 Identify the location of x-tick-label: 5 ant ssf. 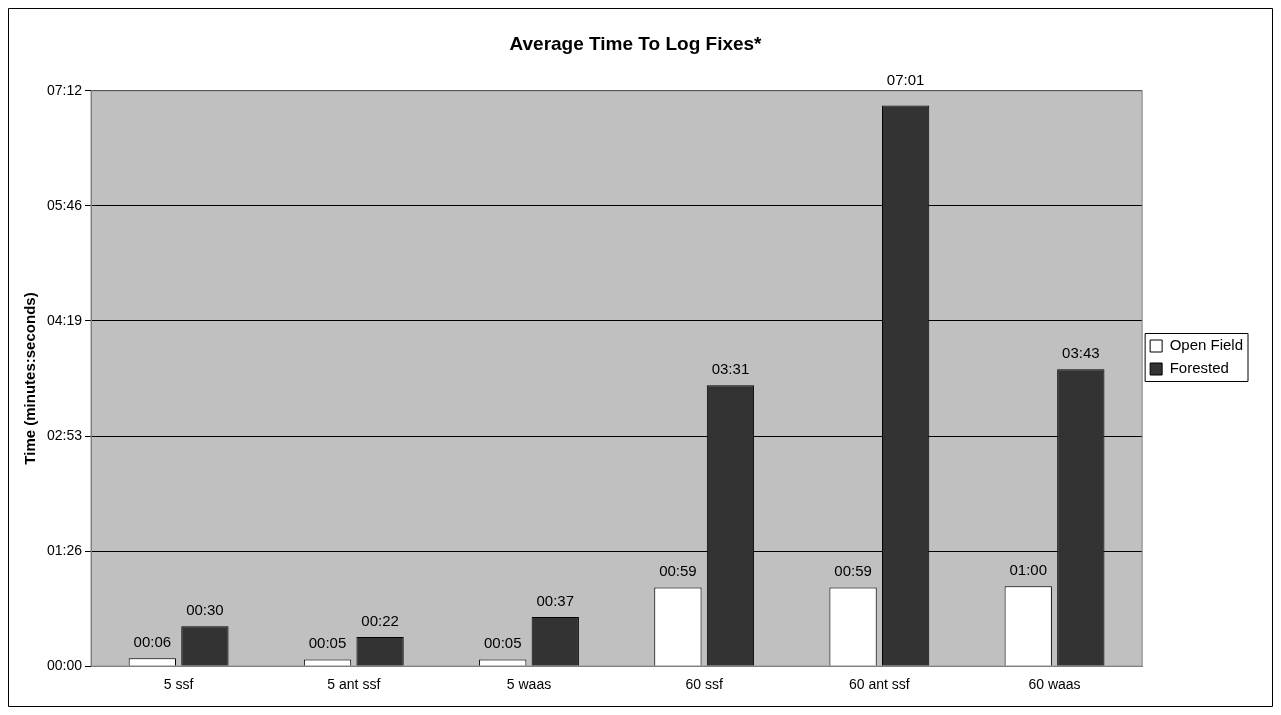
(354, 684).